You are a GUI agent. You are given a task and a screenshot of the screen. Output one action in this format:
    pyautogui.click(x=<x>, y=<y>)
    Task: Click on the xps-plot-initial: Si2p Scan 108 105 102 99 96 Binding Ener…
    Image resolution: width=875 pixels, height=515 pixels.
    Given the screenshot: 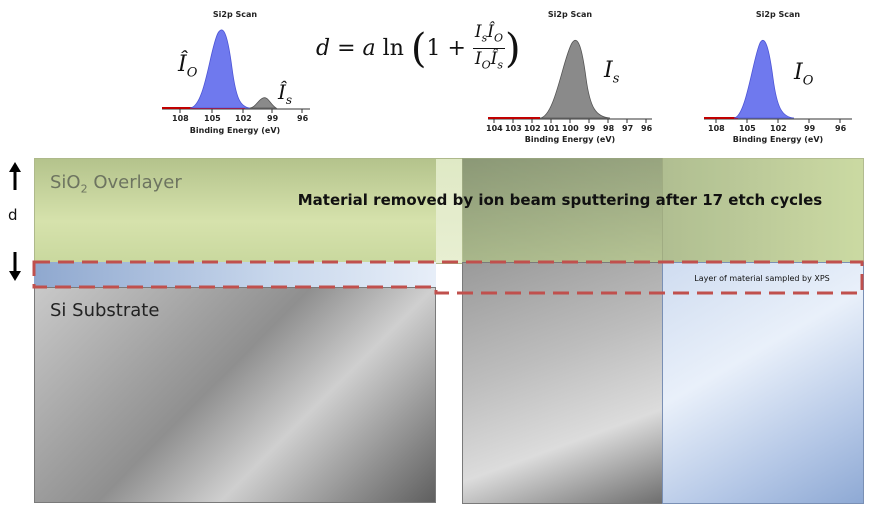 What is the action you would take?
    pyautogui.click(x=235, y=74)
    